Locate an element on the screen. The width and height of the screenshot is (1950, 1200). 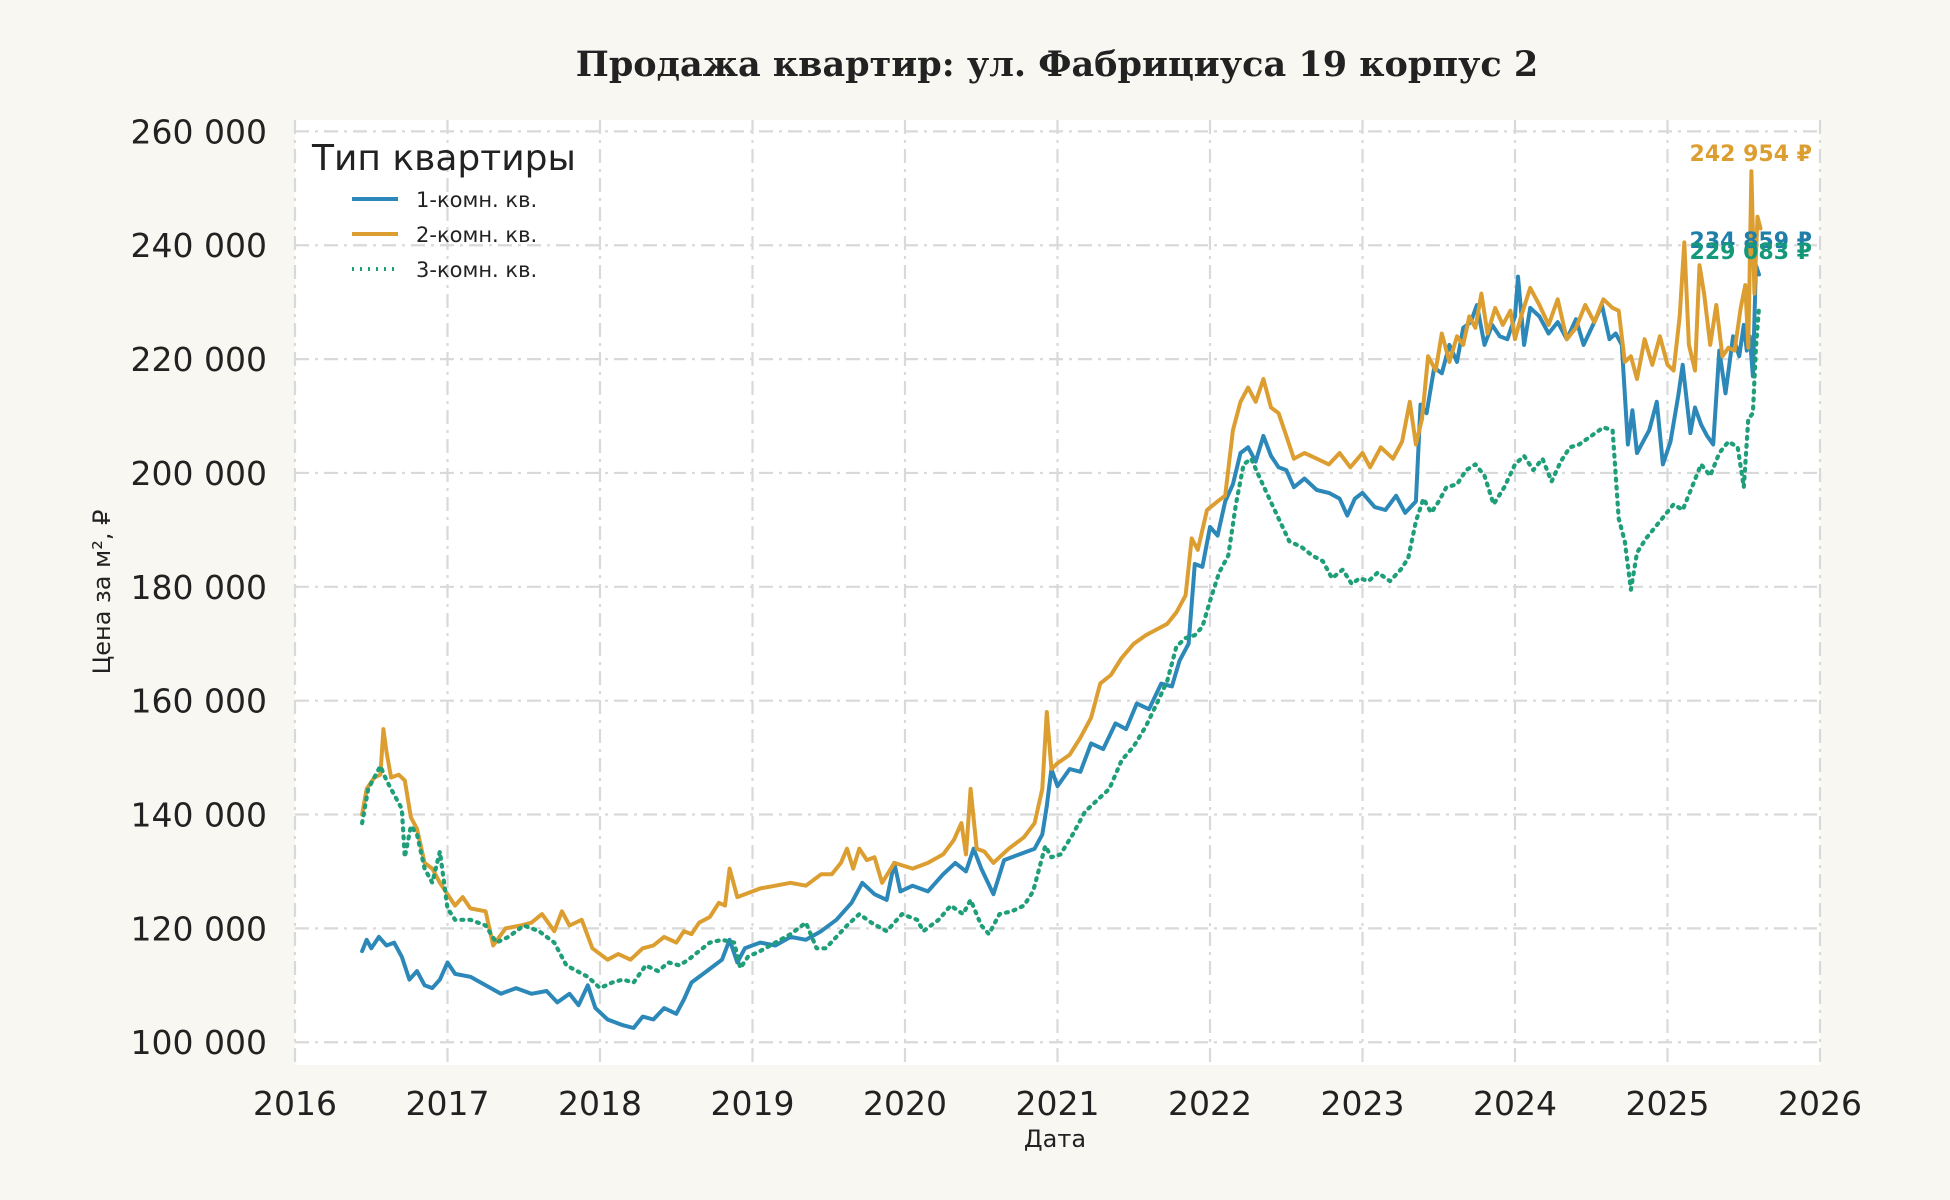
x-tick-label: 2024 is located at coordinates (1515, 1103).